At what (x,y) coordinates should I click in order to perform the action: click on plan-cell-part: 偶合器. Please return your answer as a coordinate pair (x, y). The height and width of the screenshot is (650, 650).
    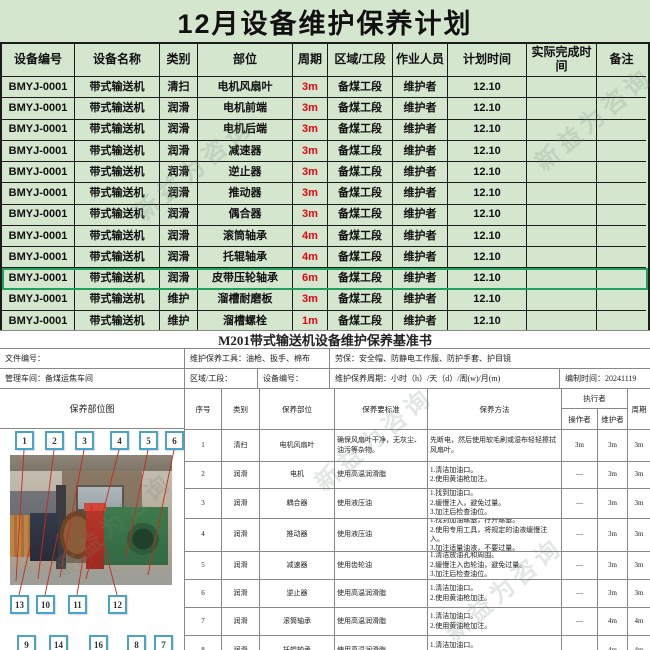
    Looking at the image, I should click on (245, 215).